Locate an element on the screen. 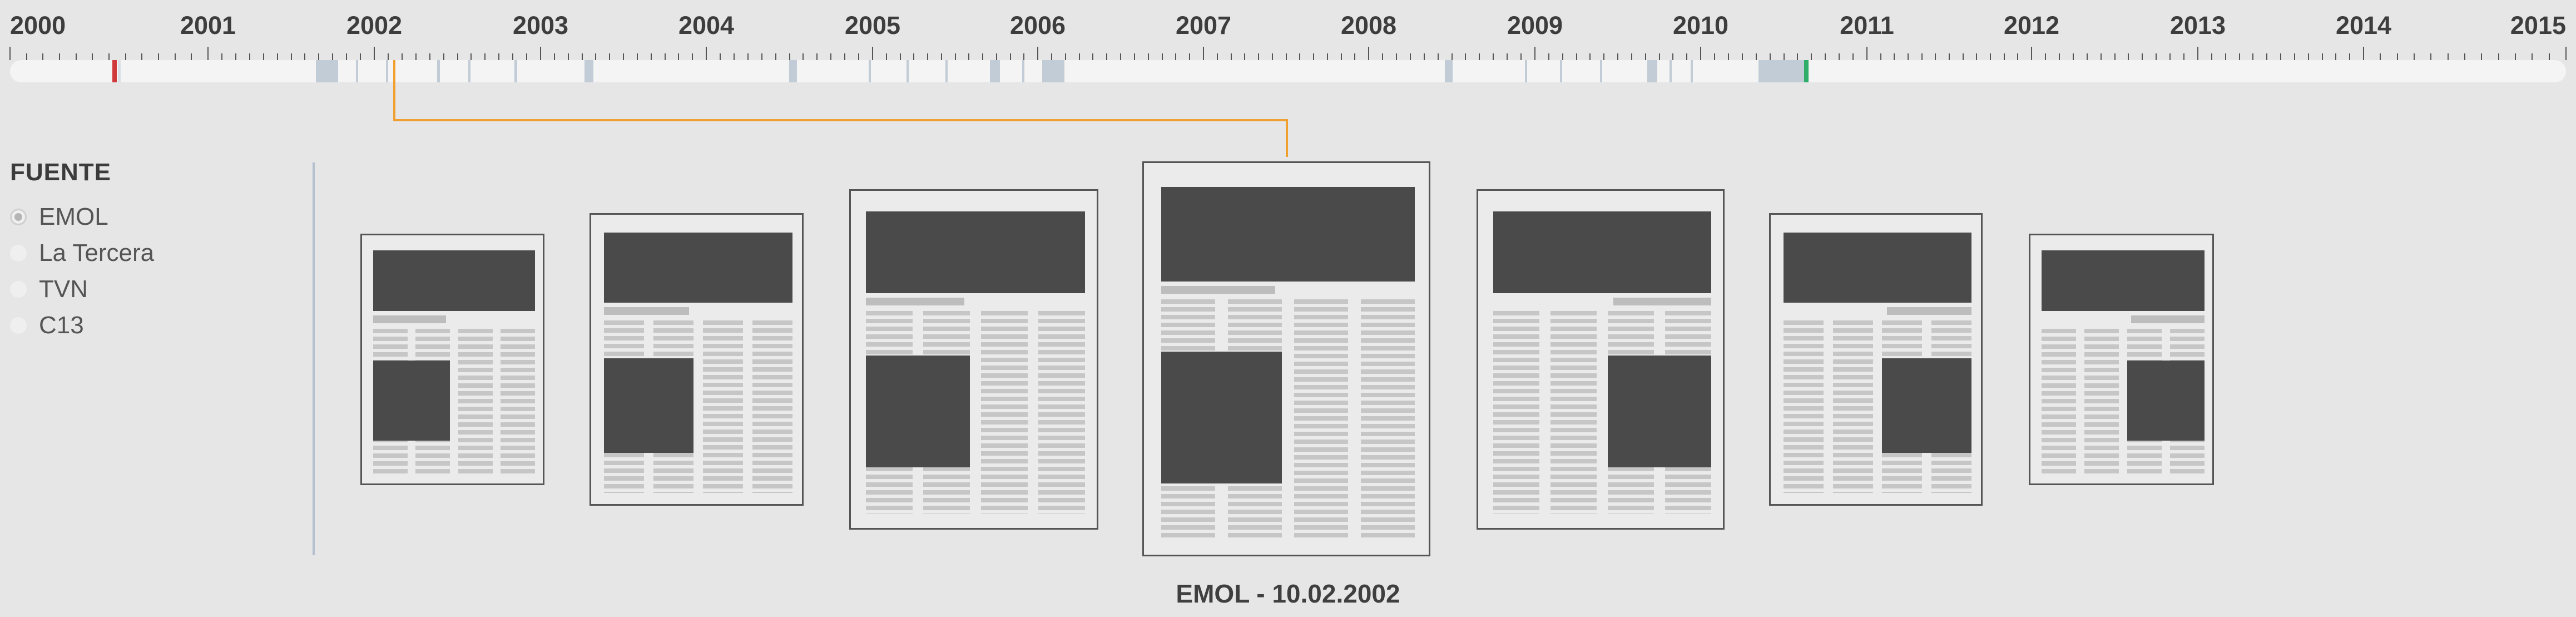 The image size is (2576, 617). timeline-track is located at coordinates (1288, 71).